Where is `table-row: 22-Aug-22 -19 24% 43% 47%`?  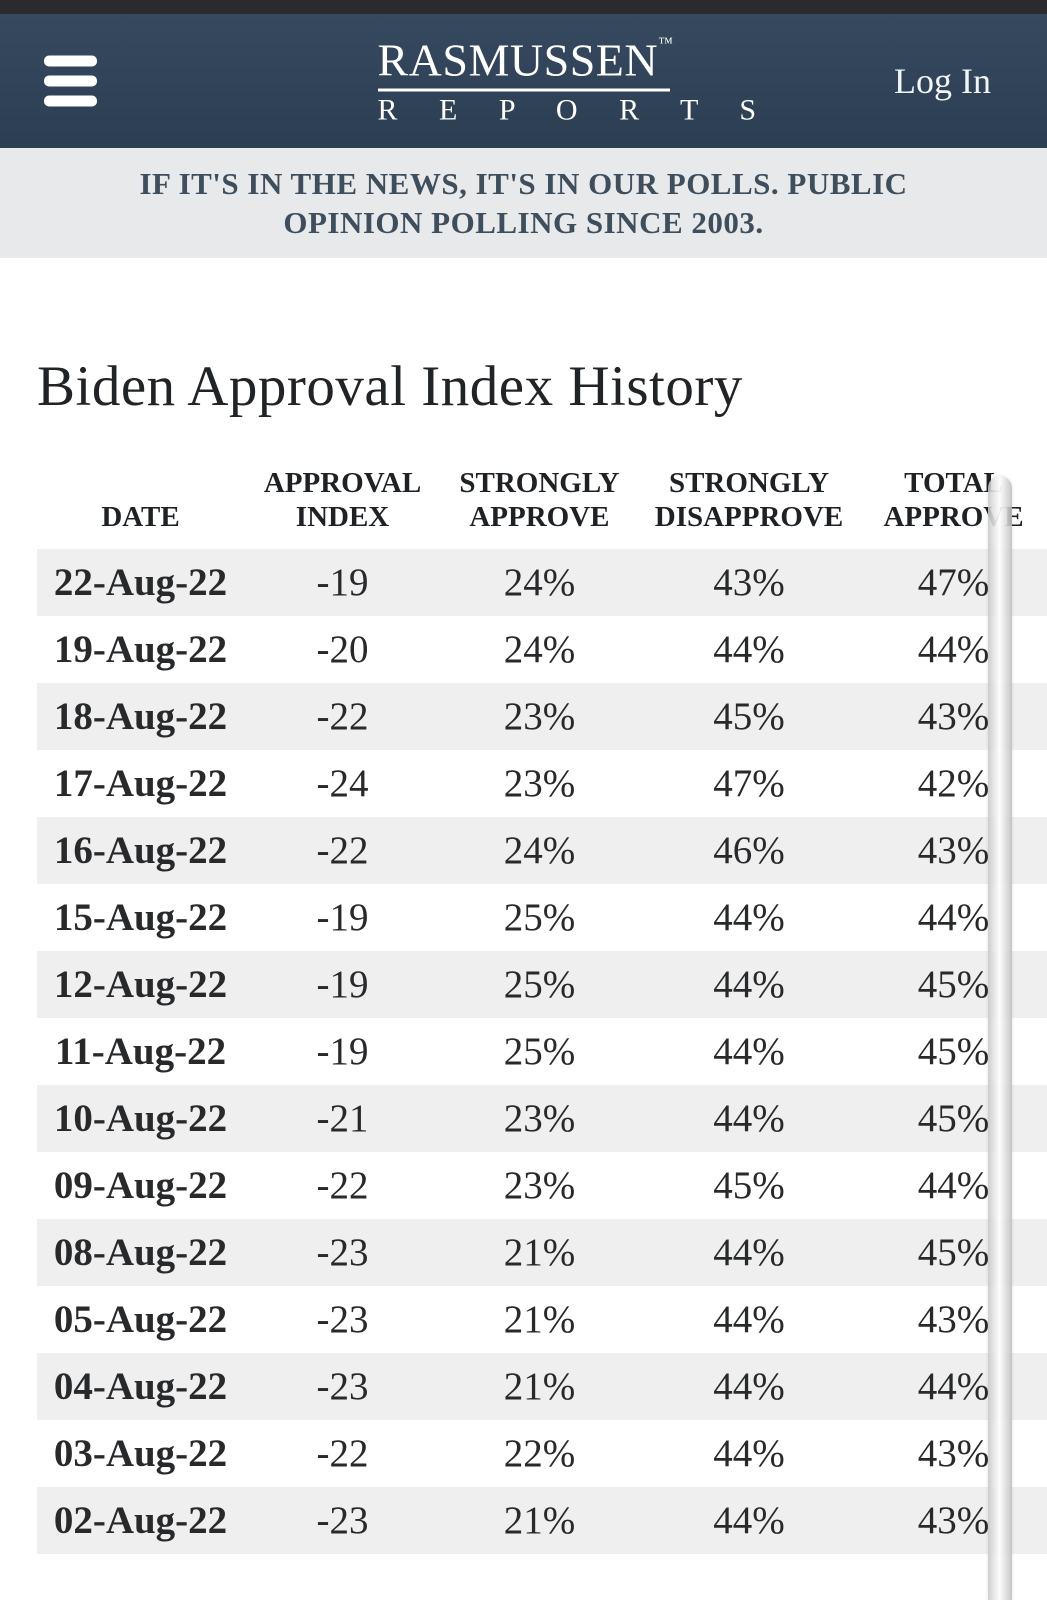
table-row: 22-Aug-22 -19 24% 43% 47% is located at coordinates (542, 582).